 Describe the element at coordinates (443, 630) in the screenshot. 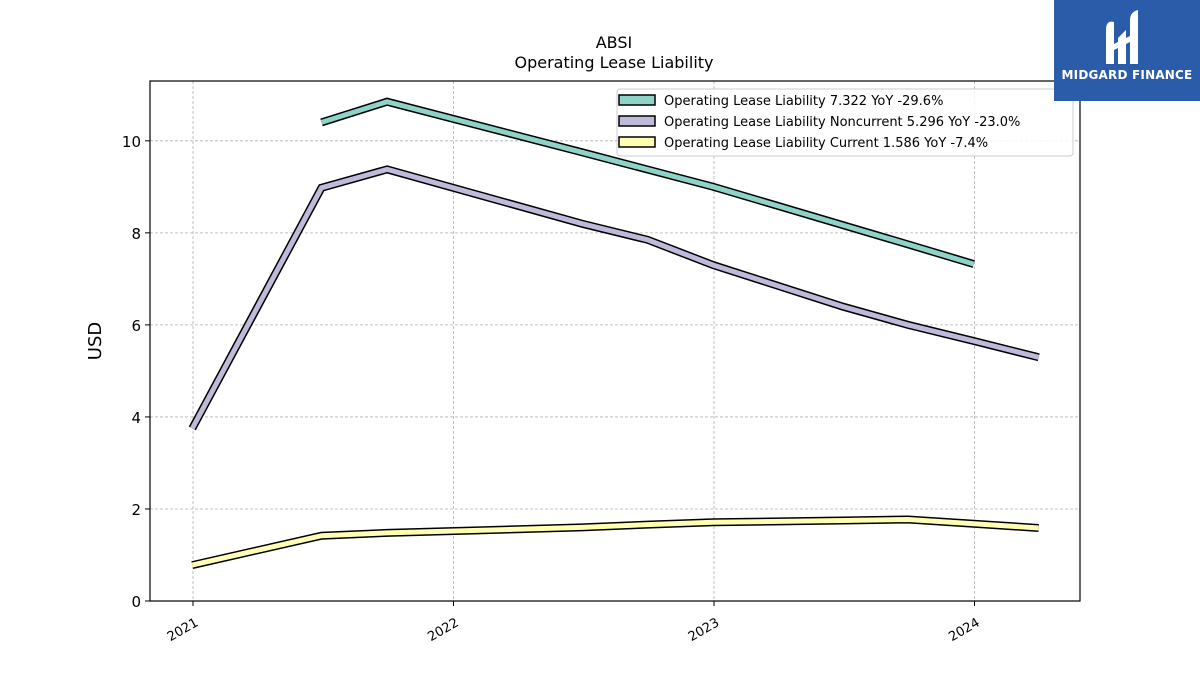

I see `x-tick-label: 2022` at that location.